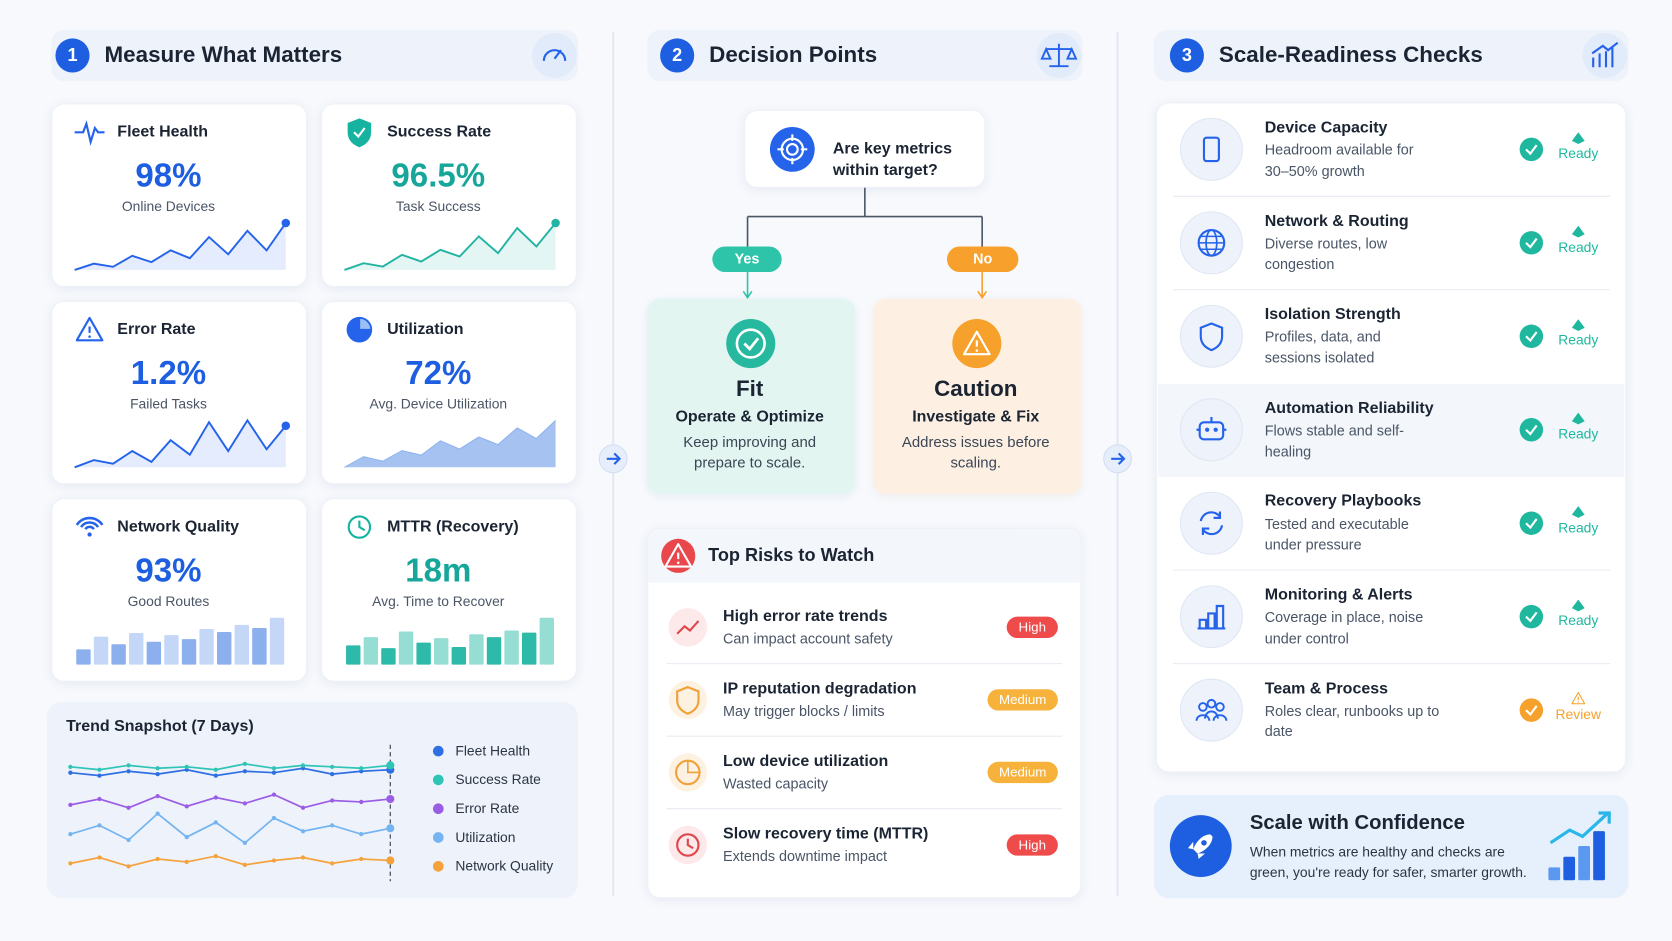  Describe the element at coordinates (1338, 594) in the screenshot. I see `check-title: Monitoring & Alerts` at that location.